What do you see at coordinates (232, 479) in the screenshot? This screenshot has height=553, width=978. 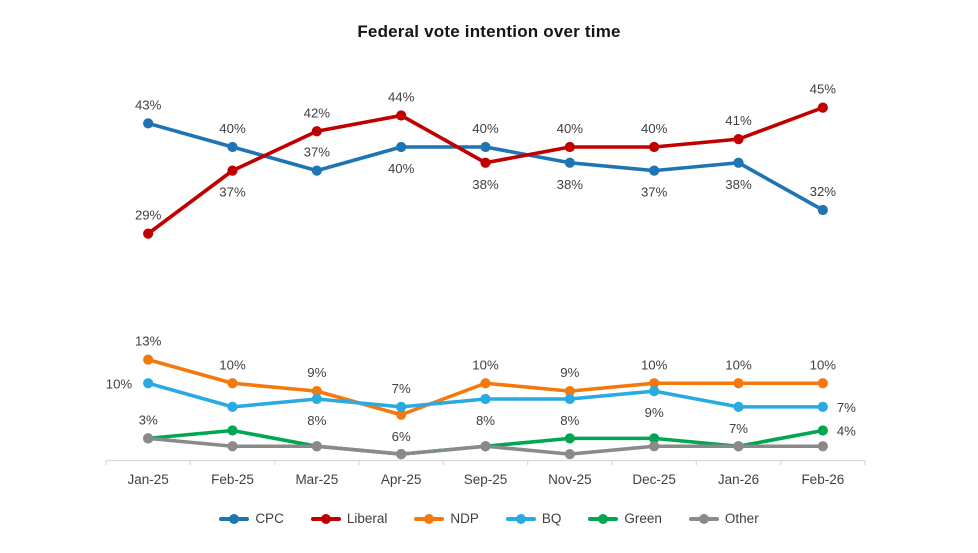 I see `x-axis-label: Feb-25` at bounding box center [232, 479].